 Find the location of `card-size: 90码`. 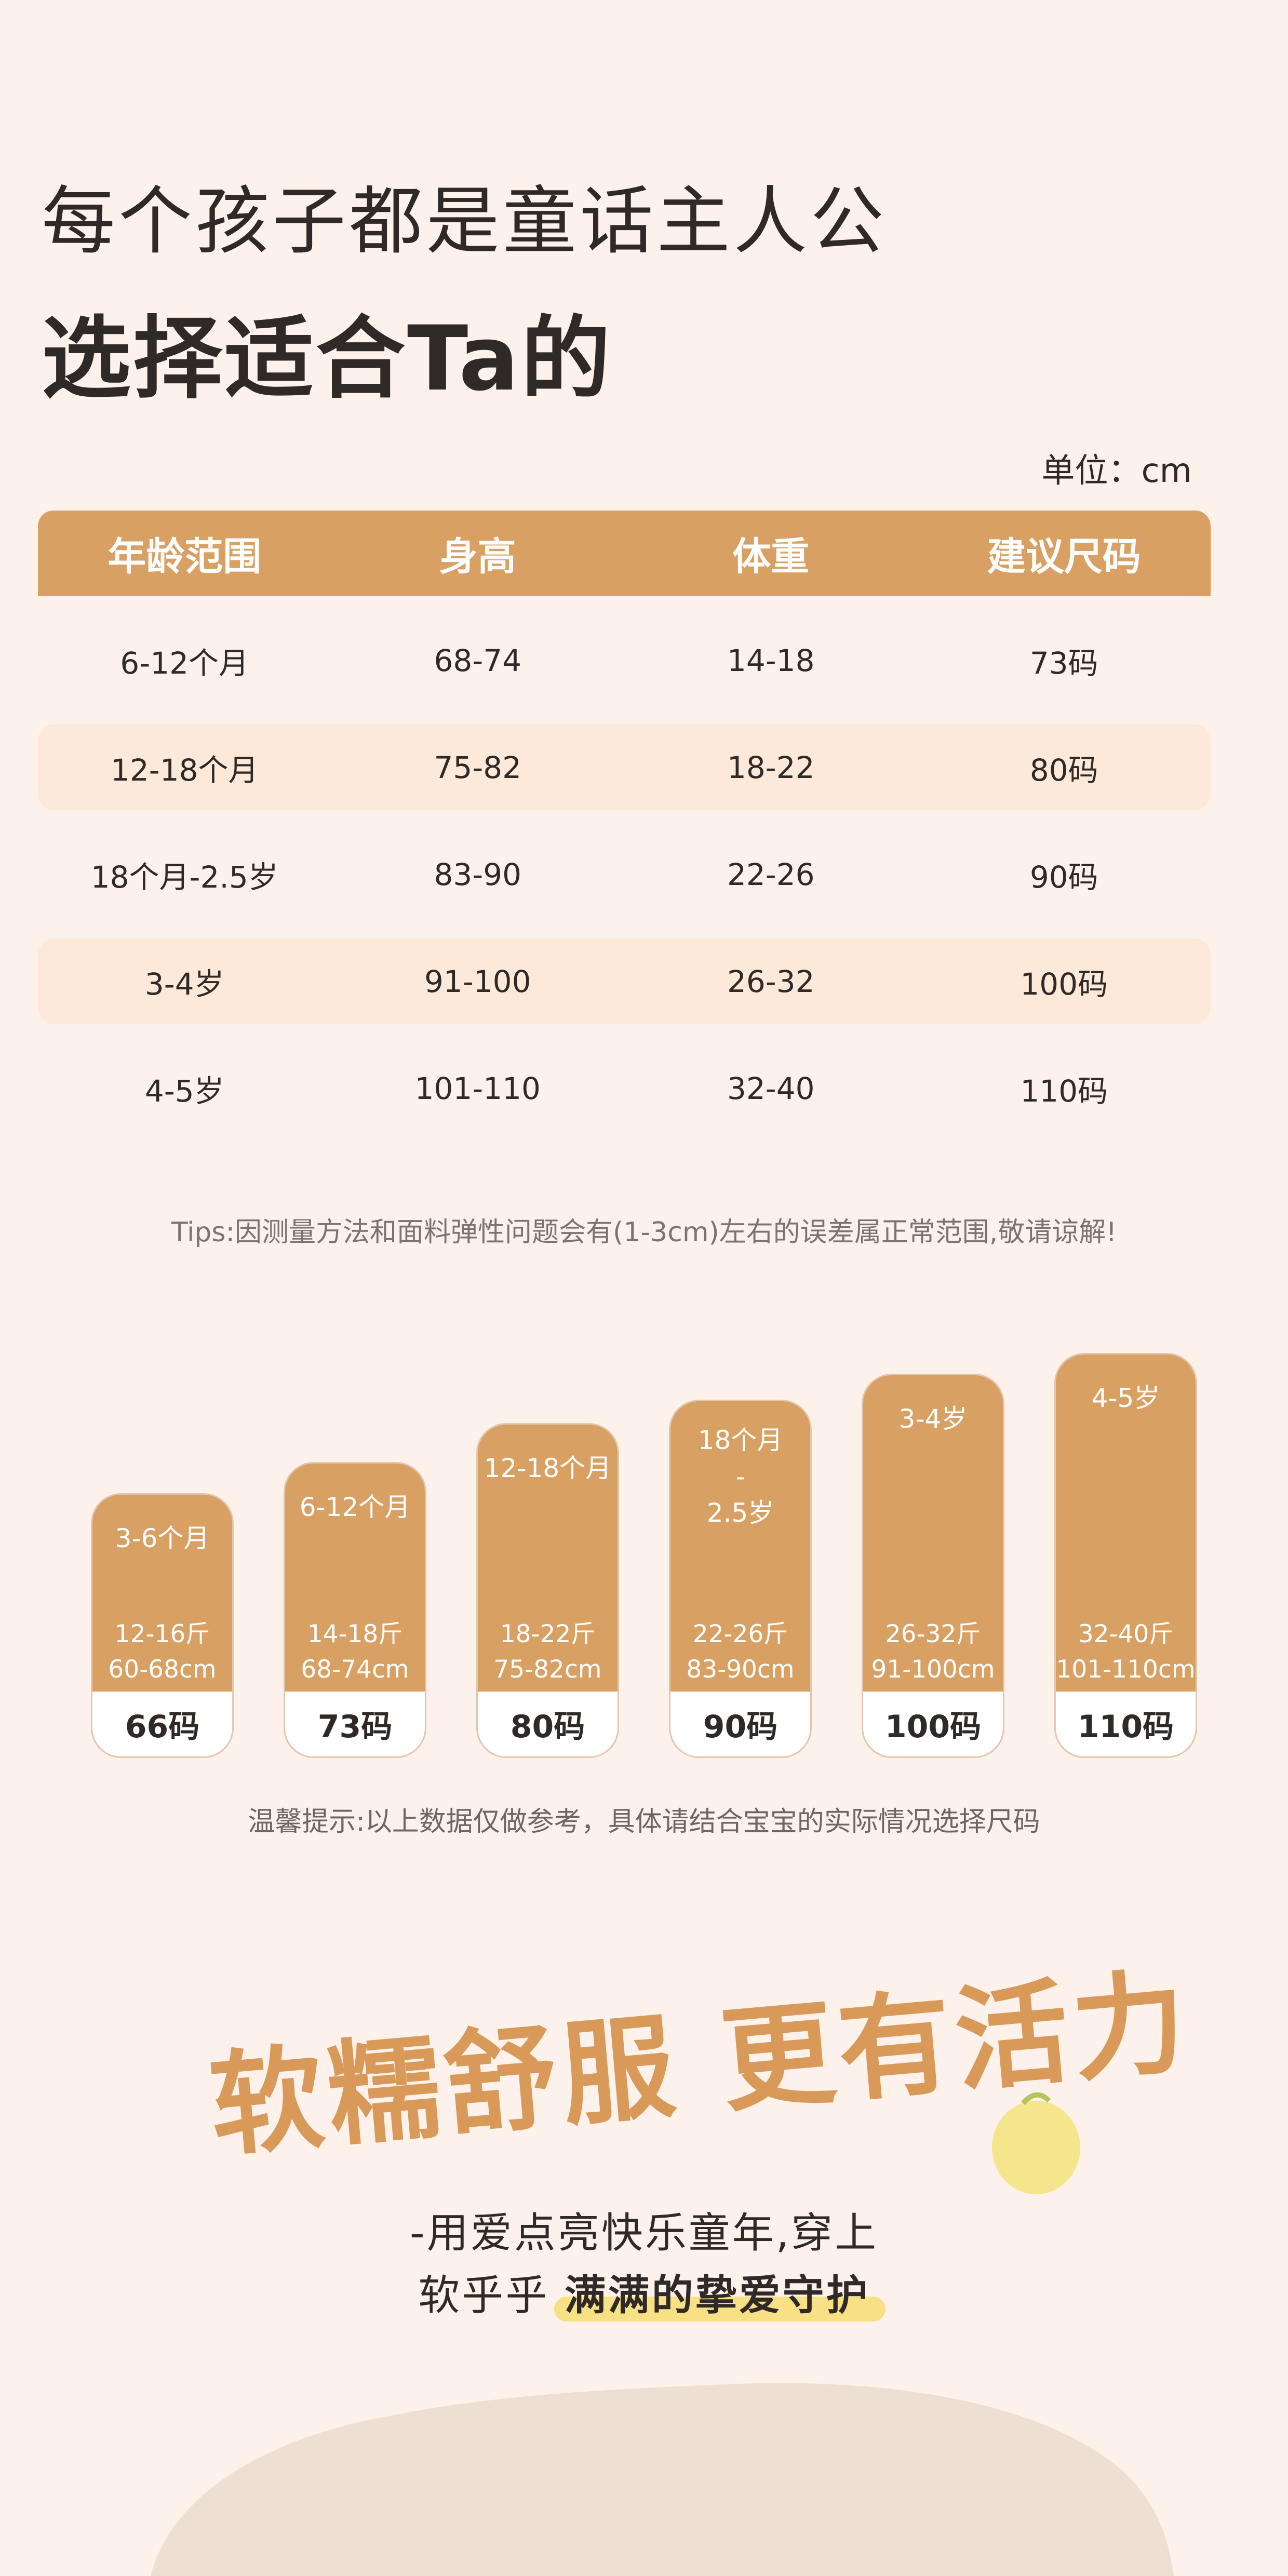

card-size: 90码 is located at coordinates (740, 1724).